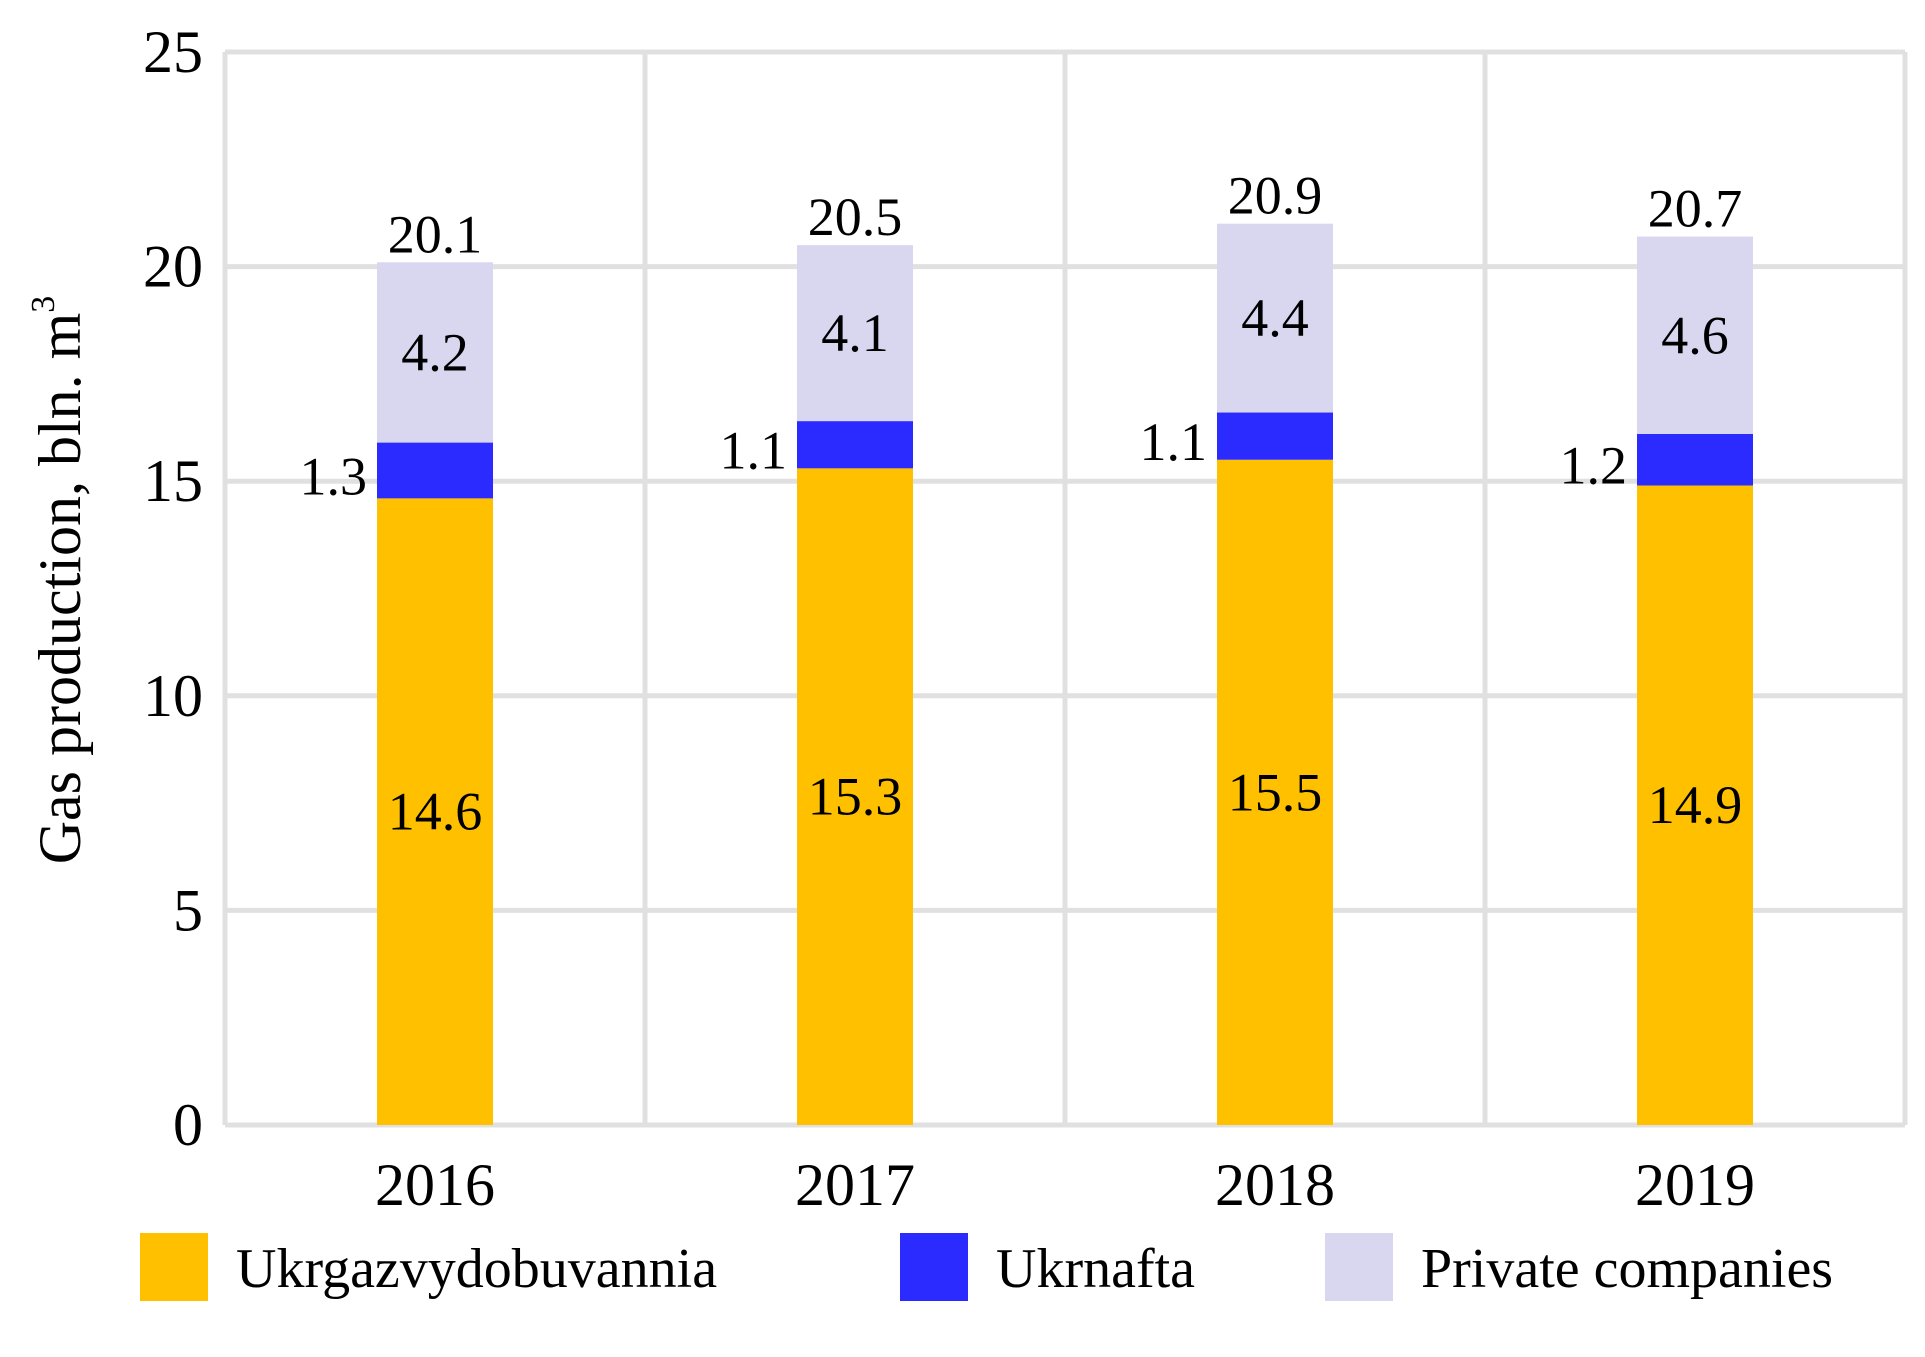 The width and height of the screenshot is (1925, 1357). What do you see at coordinates (173, 267) in the screenshot?
I see `y-tick-label: 20` at bounding box center [173, 267].